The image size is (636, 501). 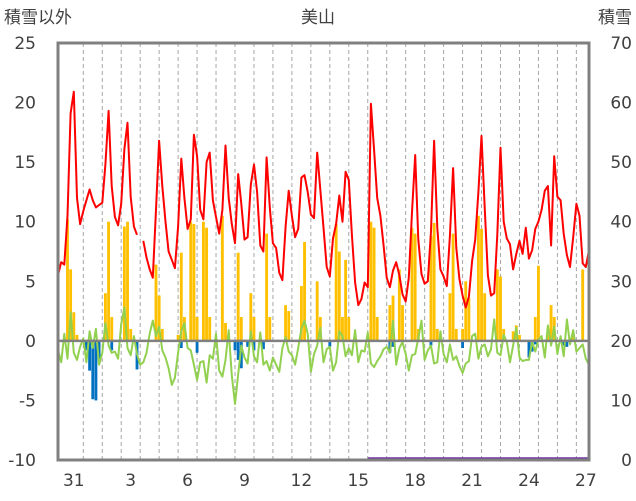 I want to click on x-tick-label: 24, so click(x=529, y=481).